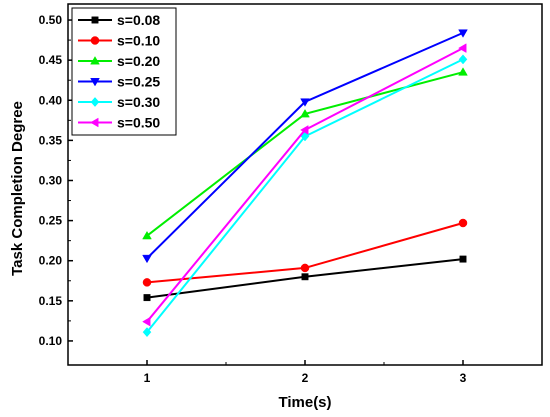 The width and height of the screenshot is (550, 417). Describe the element at coordinates (51, 261) in the screenshot. I see `y-tick-label: 0.20` at that location.